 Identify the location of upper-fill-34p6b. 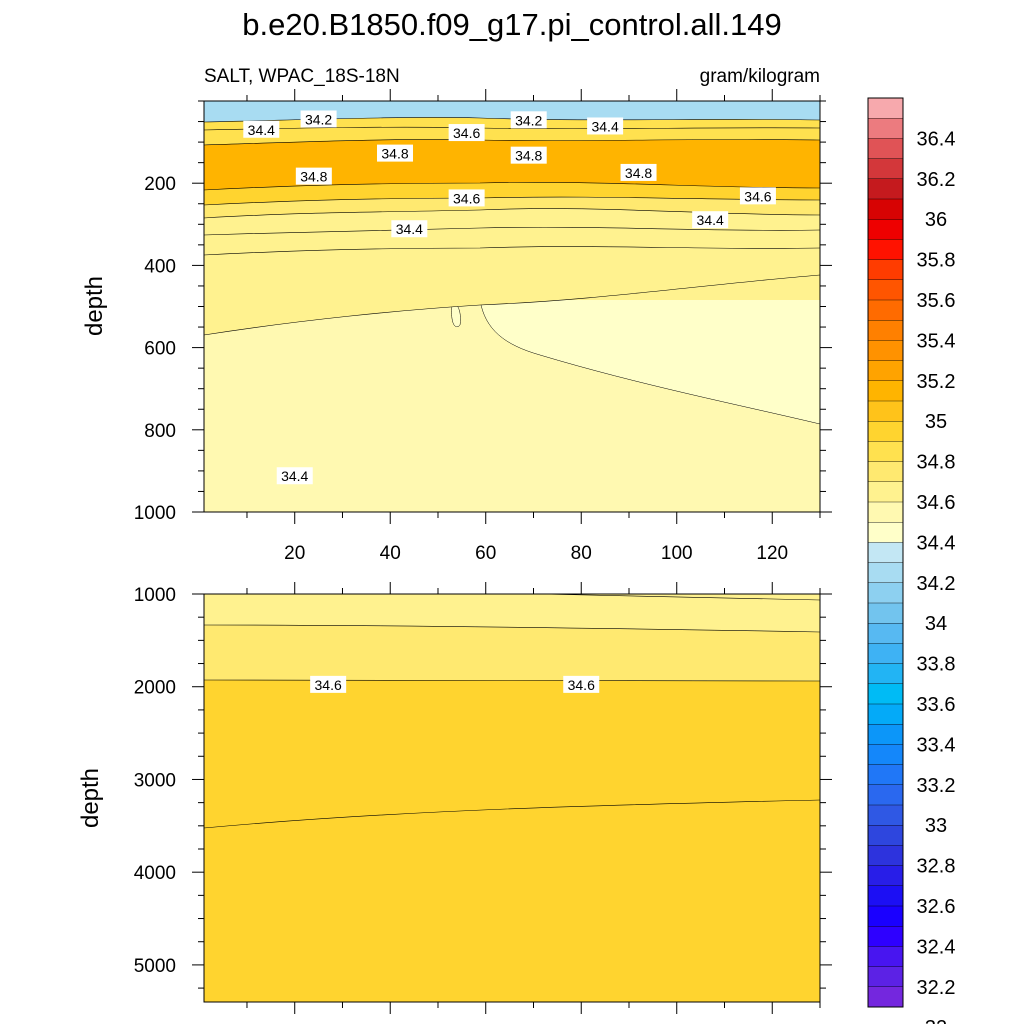
(512, 275).